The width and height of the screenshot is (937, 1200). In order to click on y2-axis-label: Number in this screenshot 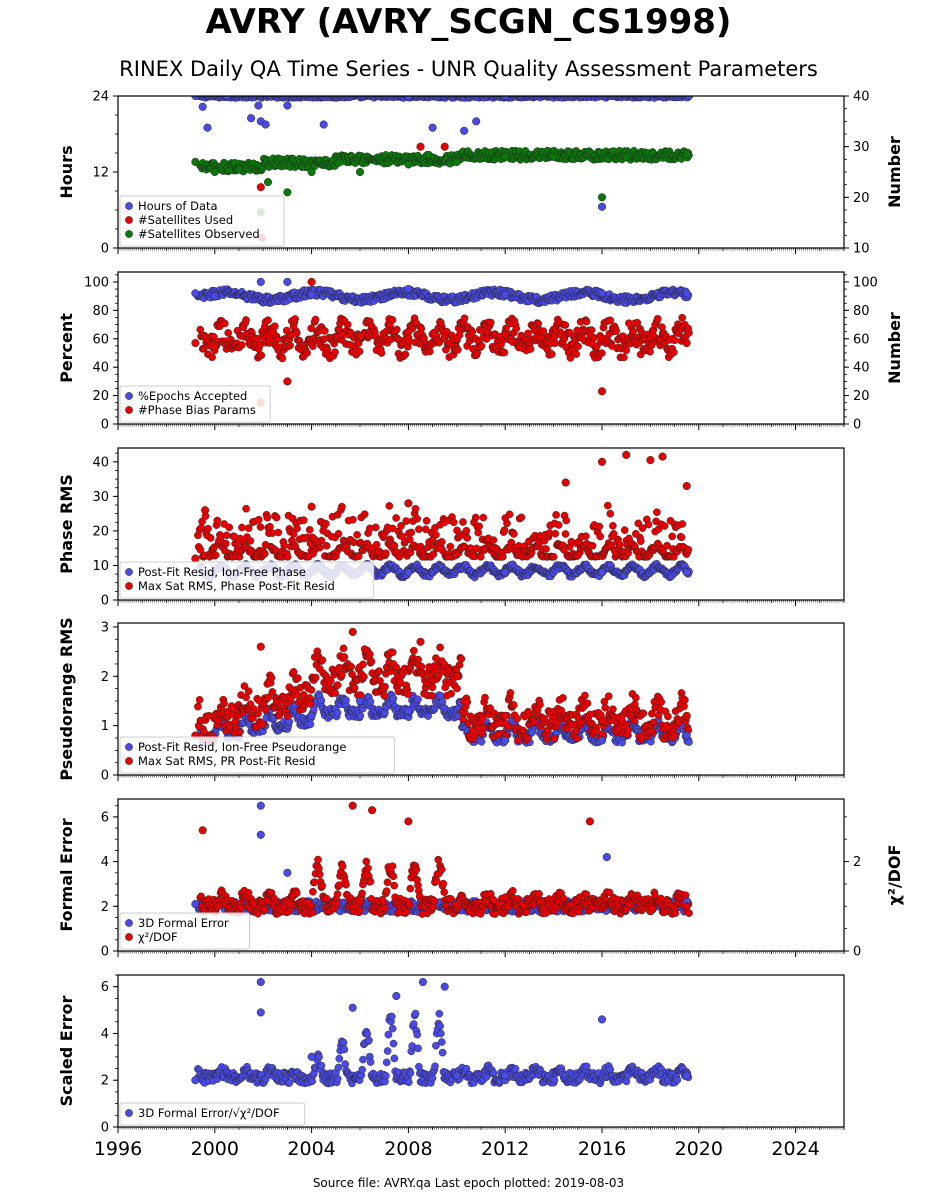, I will do `click(894, 172)`.